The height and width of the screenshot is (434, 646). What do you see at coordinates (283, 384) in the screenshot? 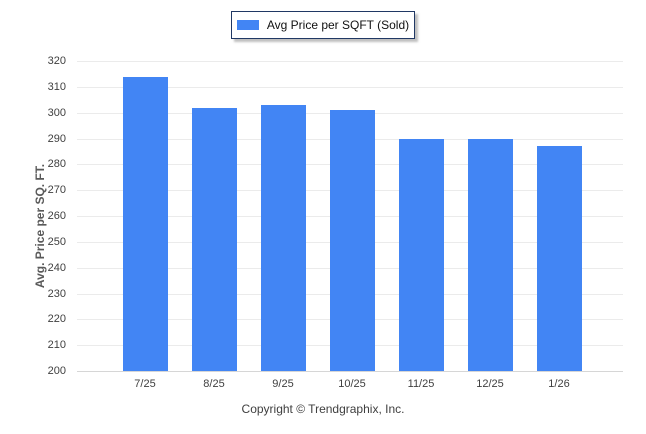
I see `x-tick-label: 9/25` at bounding box center [283, 384].